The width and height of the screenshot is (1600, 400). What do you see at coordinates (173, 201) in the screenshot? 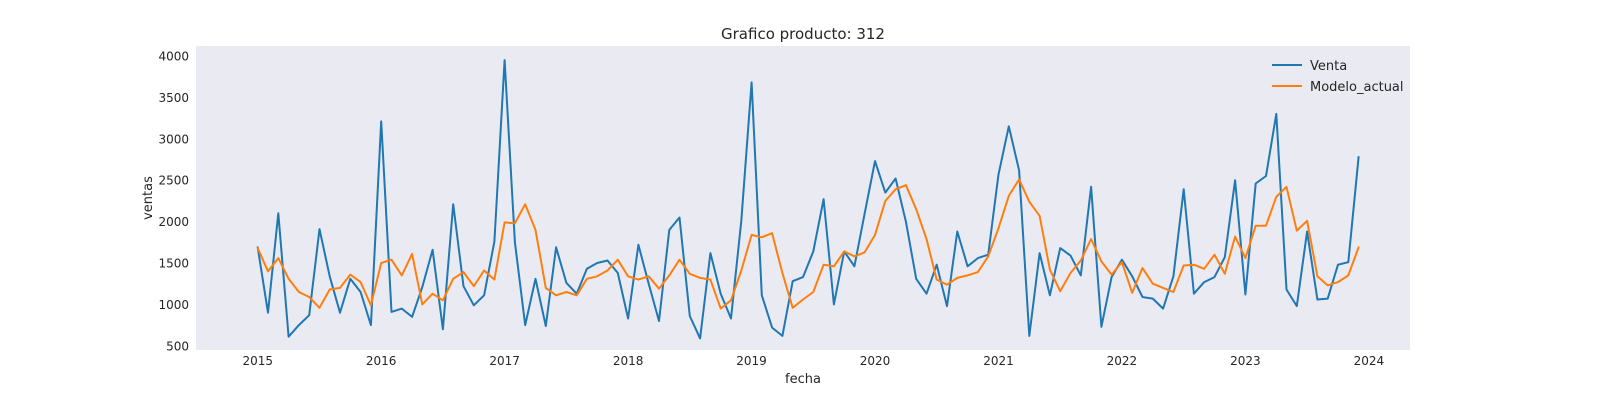
I see `y-axis: 500 1000 1500 2000 2500 3000 3500 4000` at bounding box center [173, 201].